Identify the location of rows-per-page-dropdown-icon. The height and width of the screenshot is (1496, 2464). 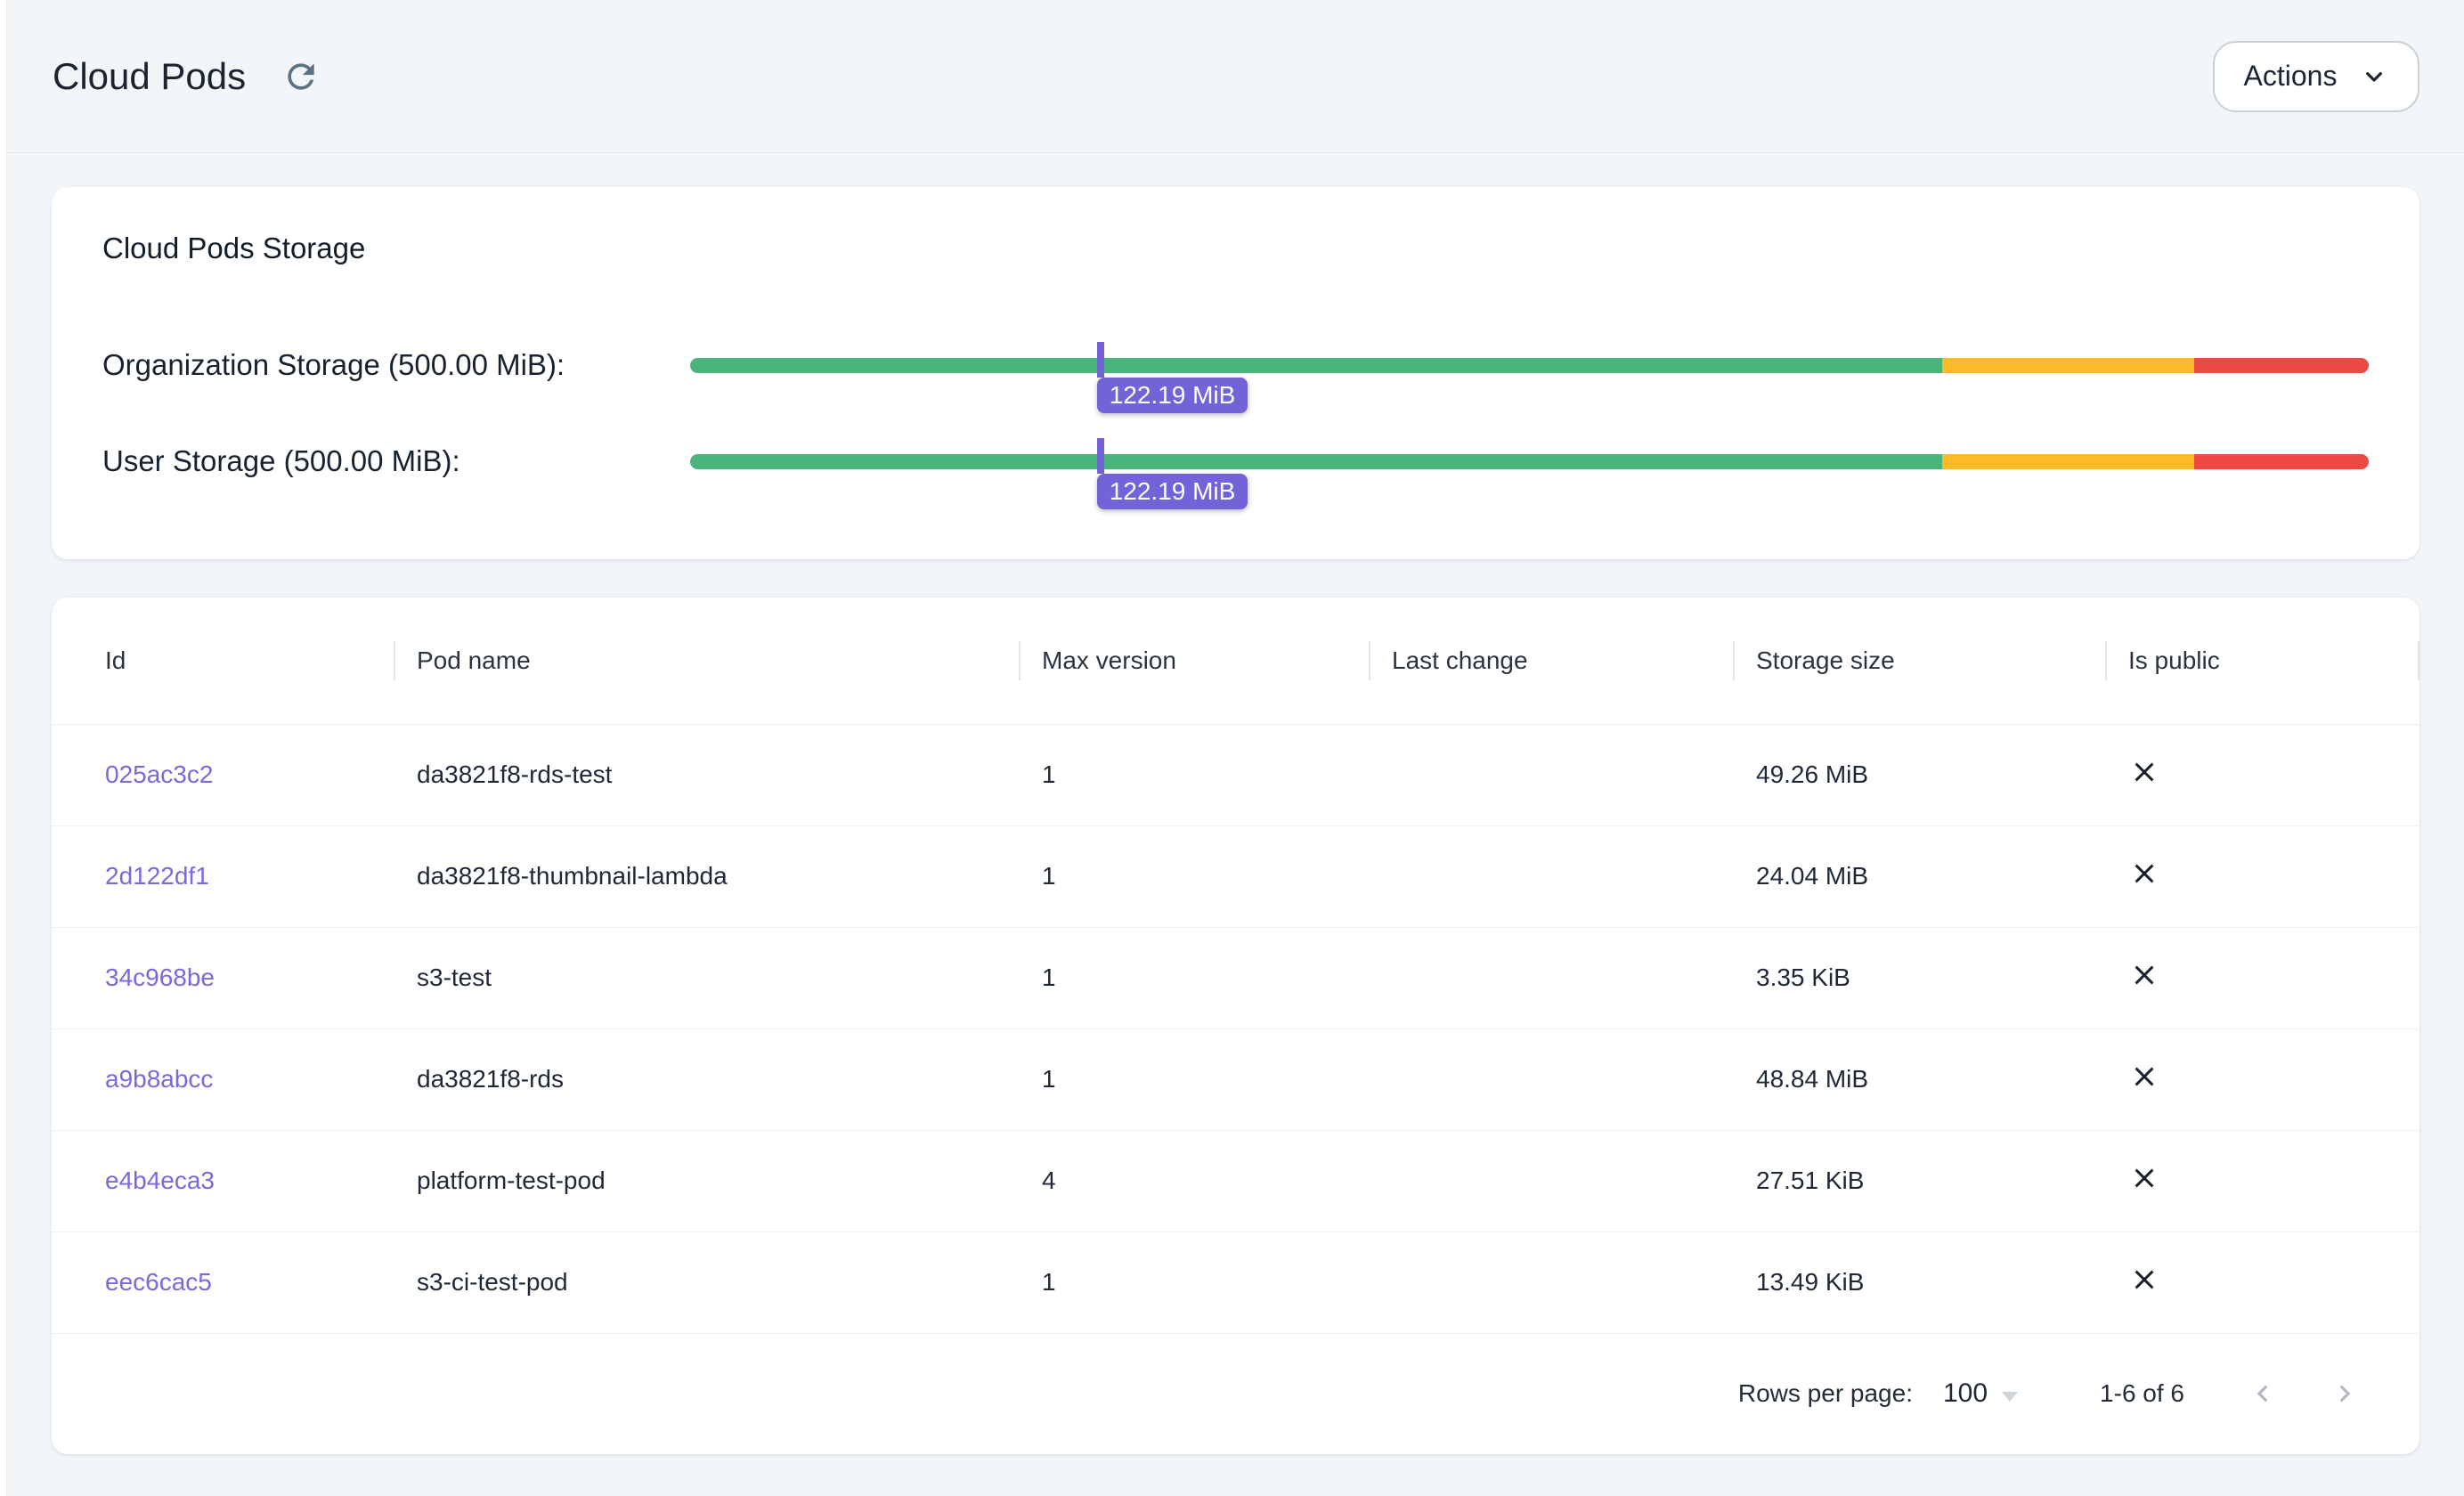
(2010, 1396).